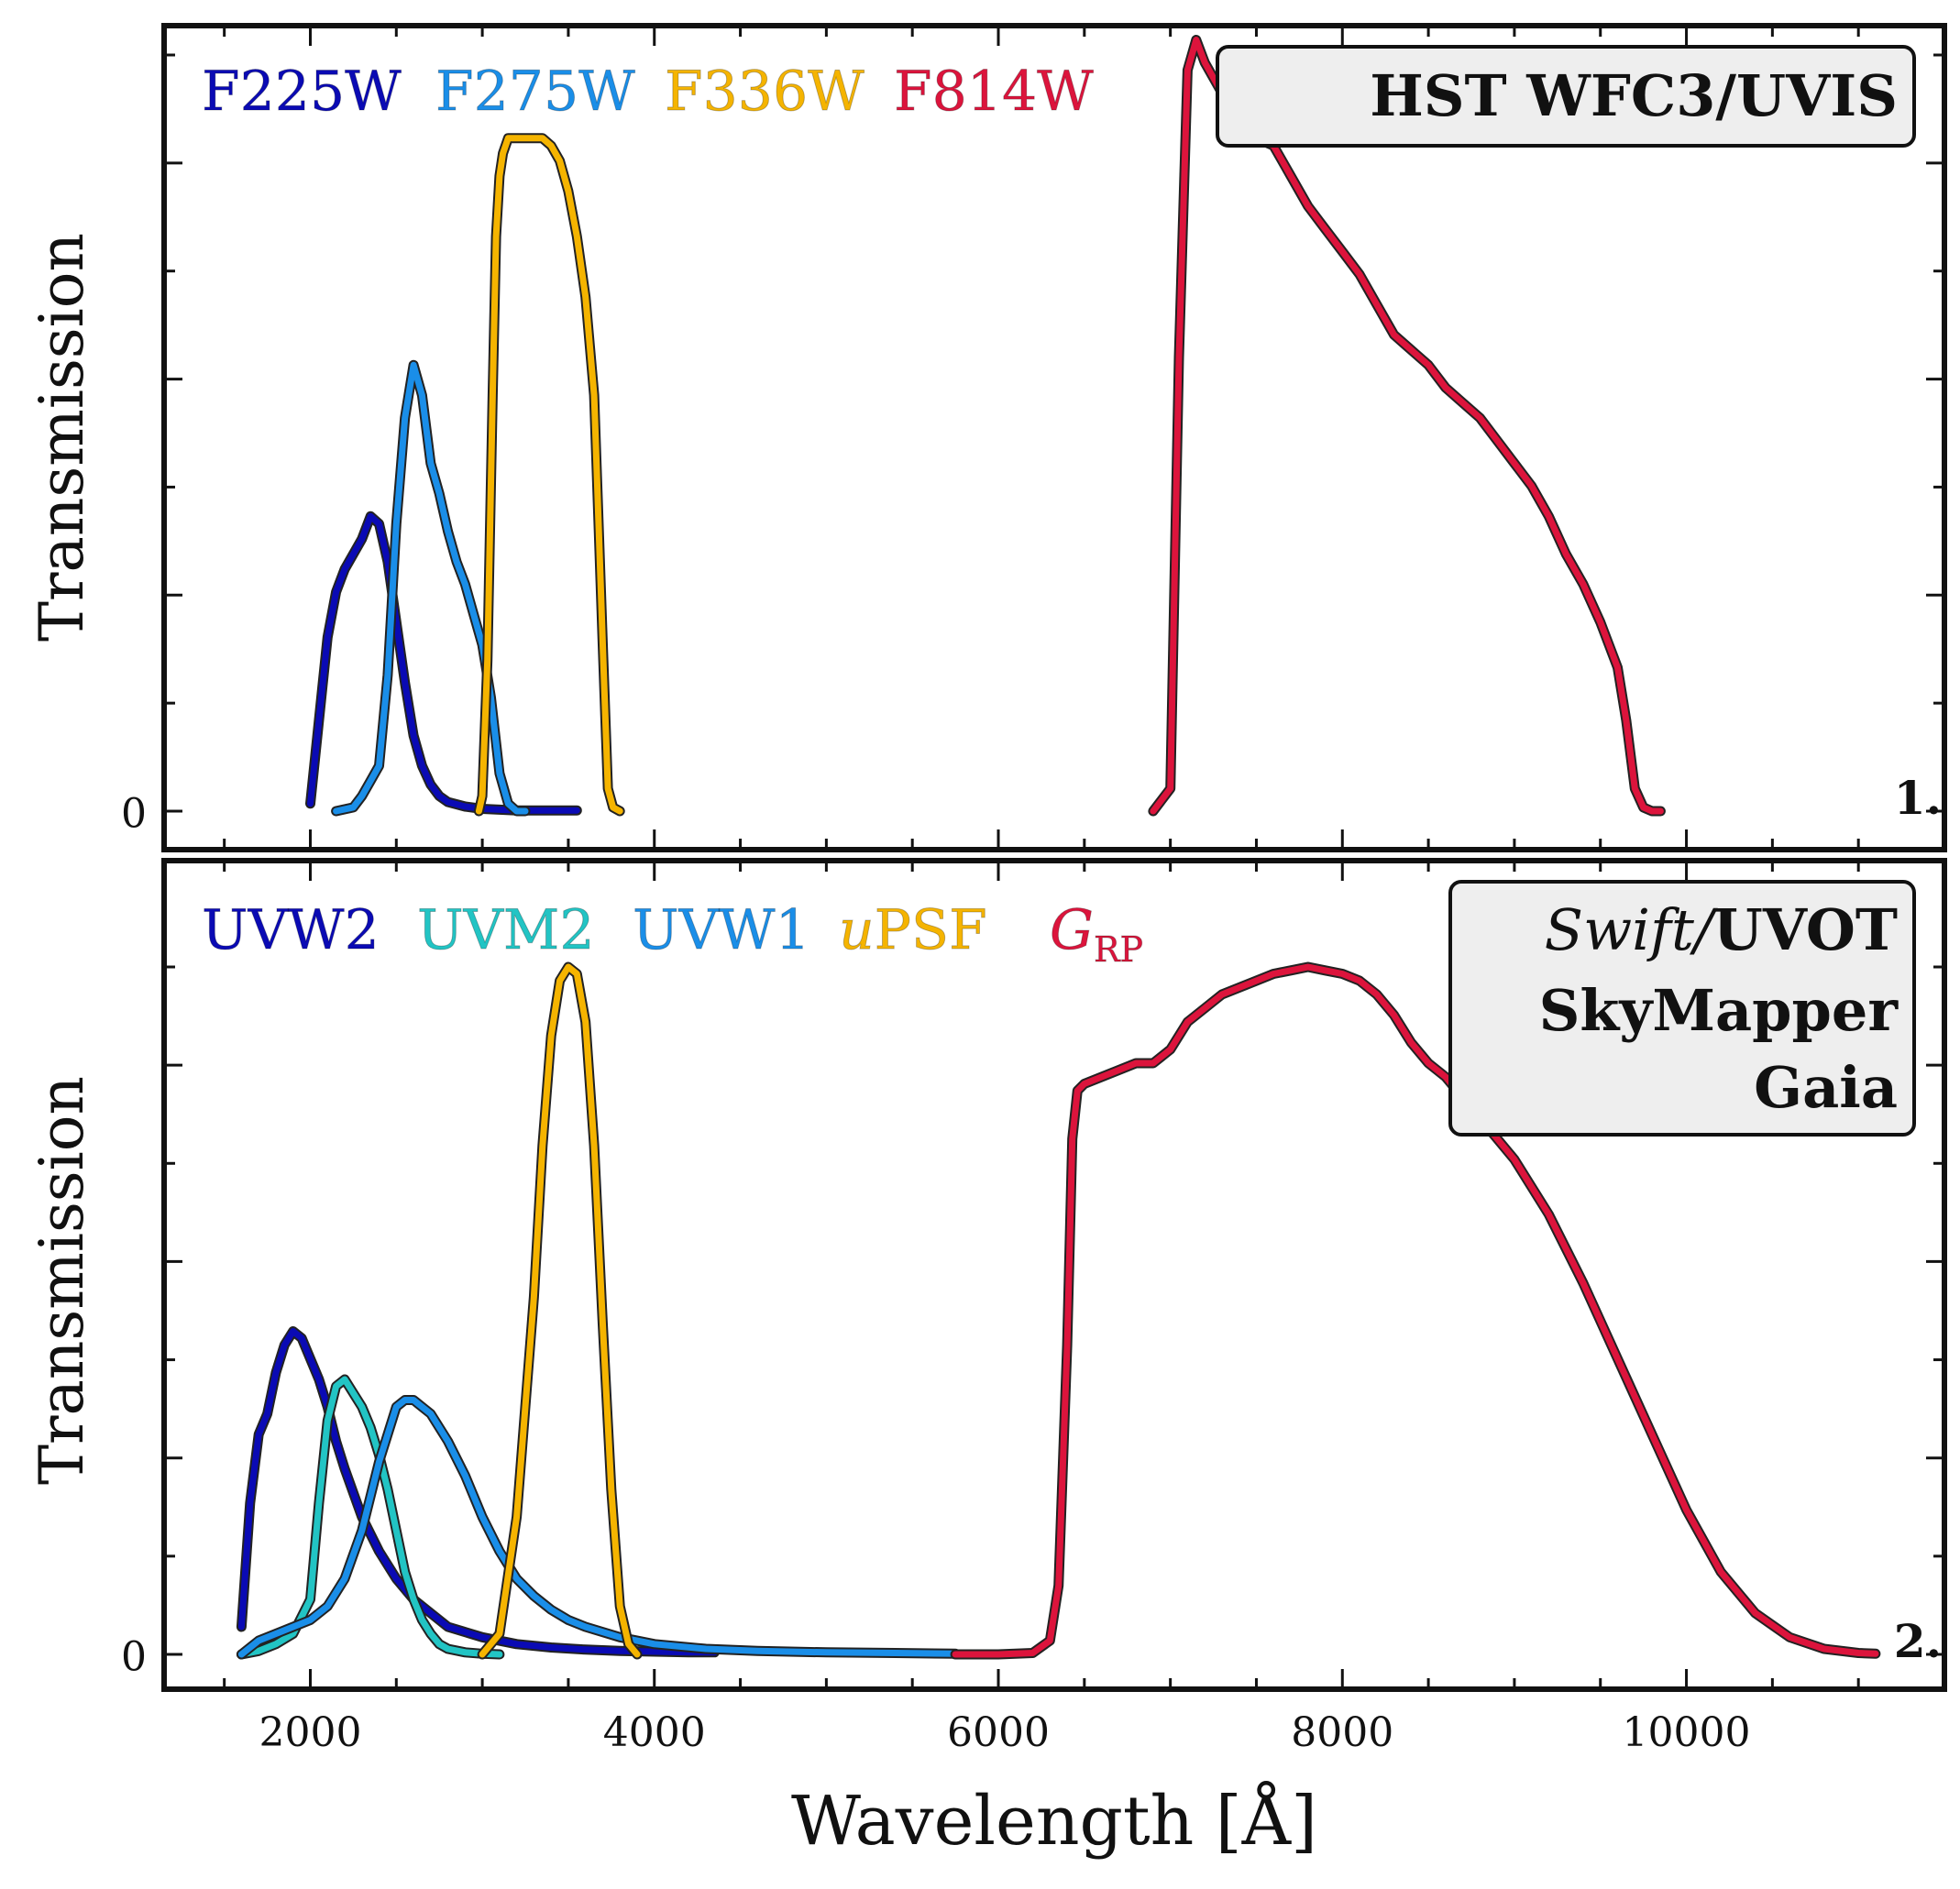  What do you see at coordinates (1719, 1011) in the screenshot?
I see `instrument-label-line-1: SkyMapper` at bounding box center [1719, 1011].